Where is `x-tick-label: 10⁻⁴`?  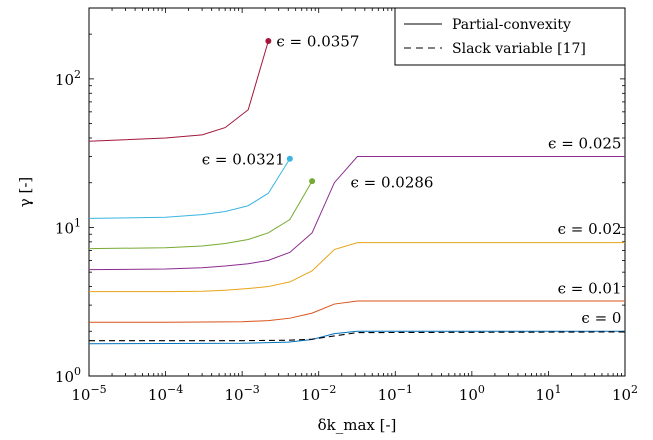 x-tick-label: 10⁻⁴ is located at coordinates (165, 393).